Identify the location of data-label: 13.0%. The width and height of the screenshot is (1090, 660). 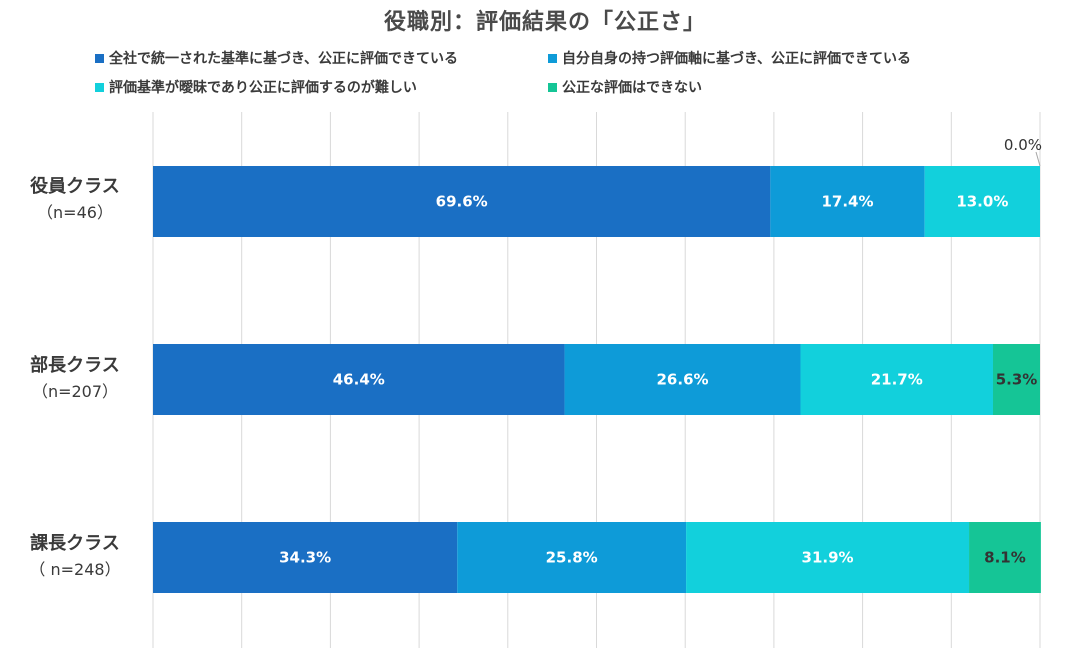
(982, 202).